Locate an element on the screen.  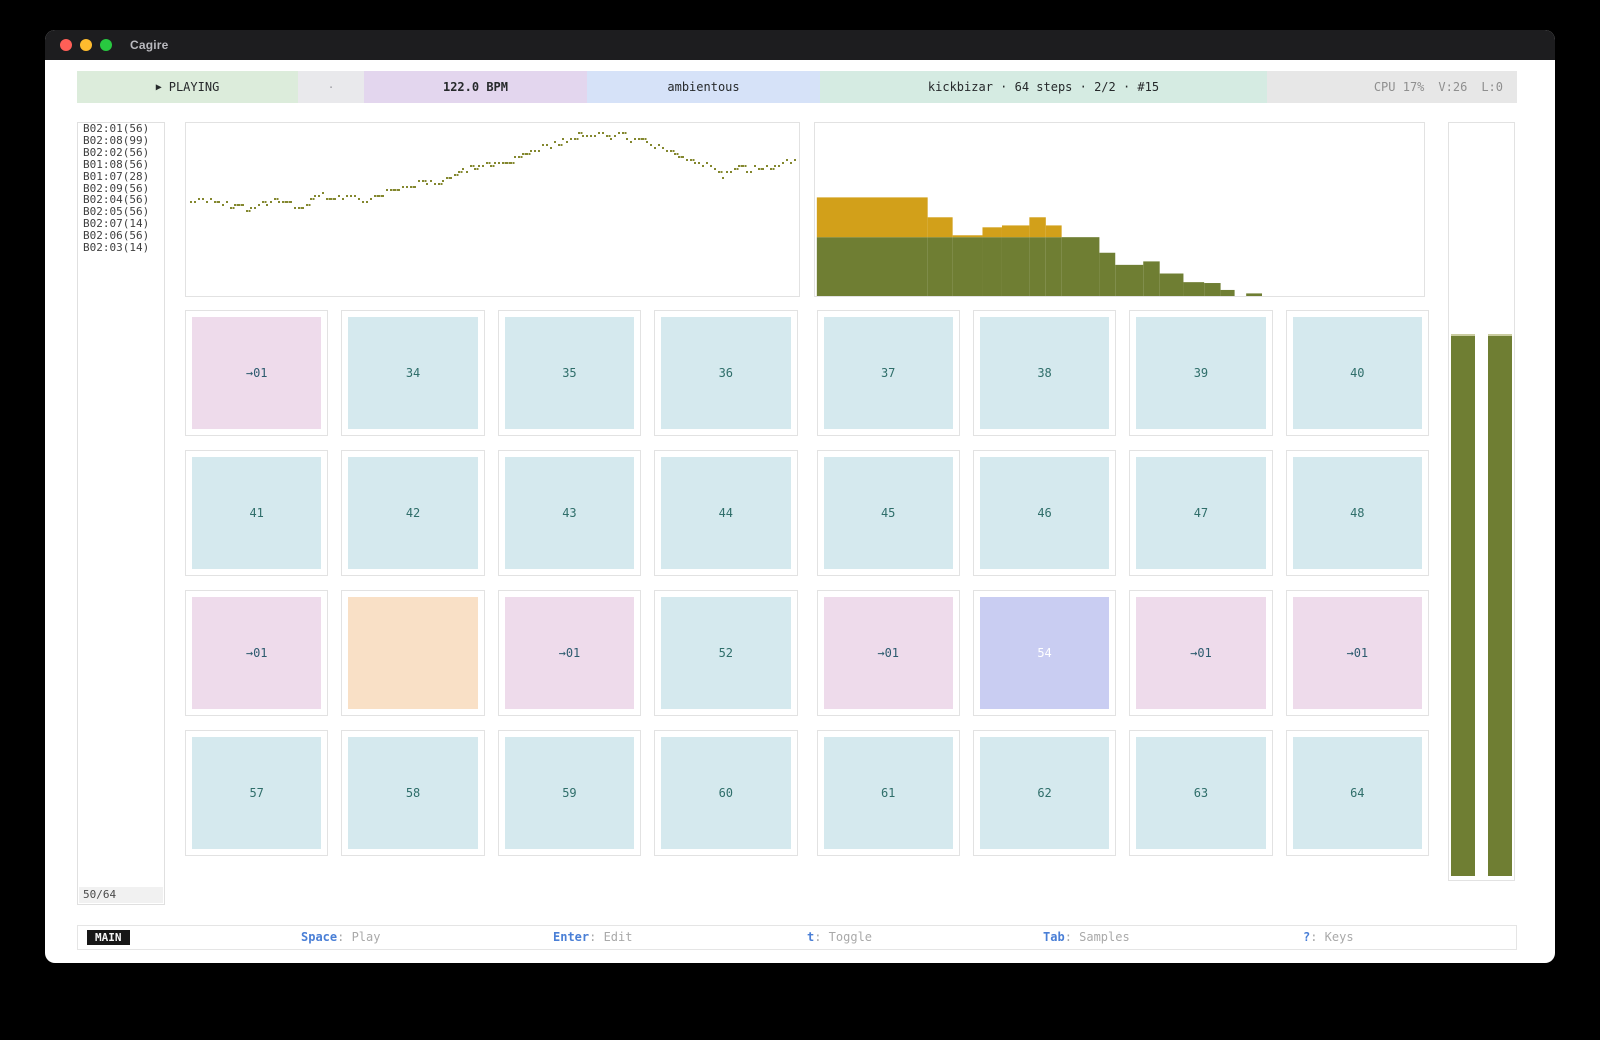
pattern-curve-chart is located at coordinates (493, 172).